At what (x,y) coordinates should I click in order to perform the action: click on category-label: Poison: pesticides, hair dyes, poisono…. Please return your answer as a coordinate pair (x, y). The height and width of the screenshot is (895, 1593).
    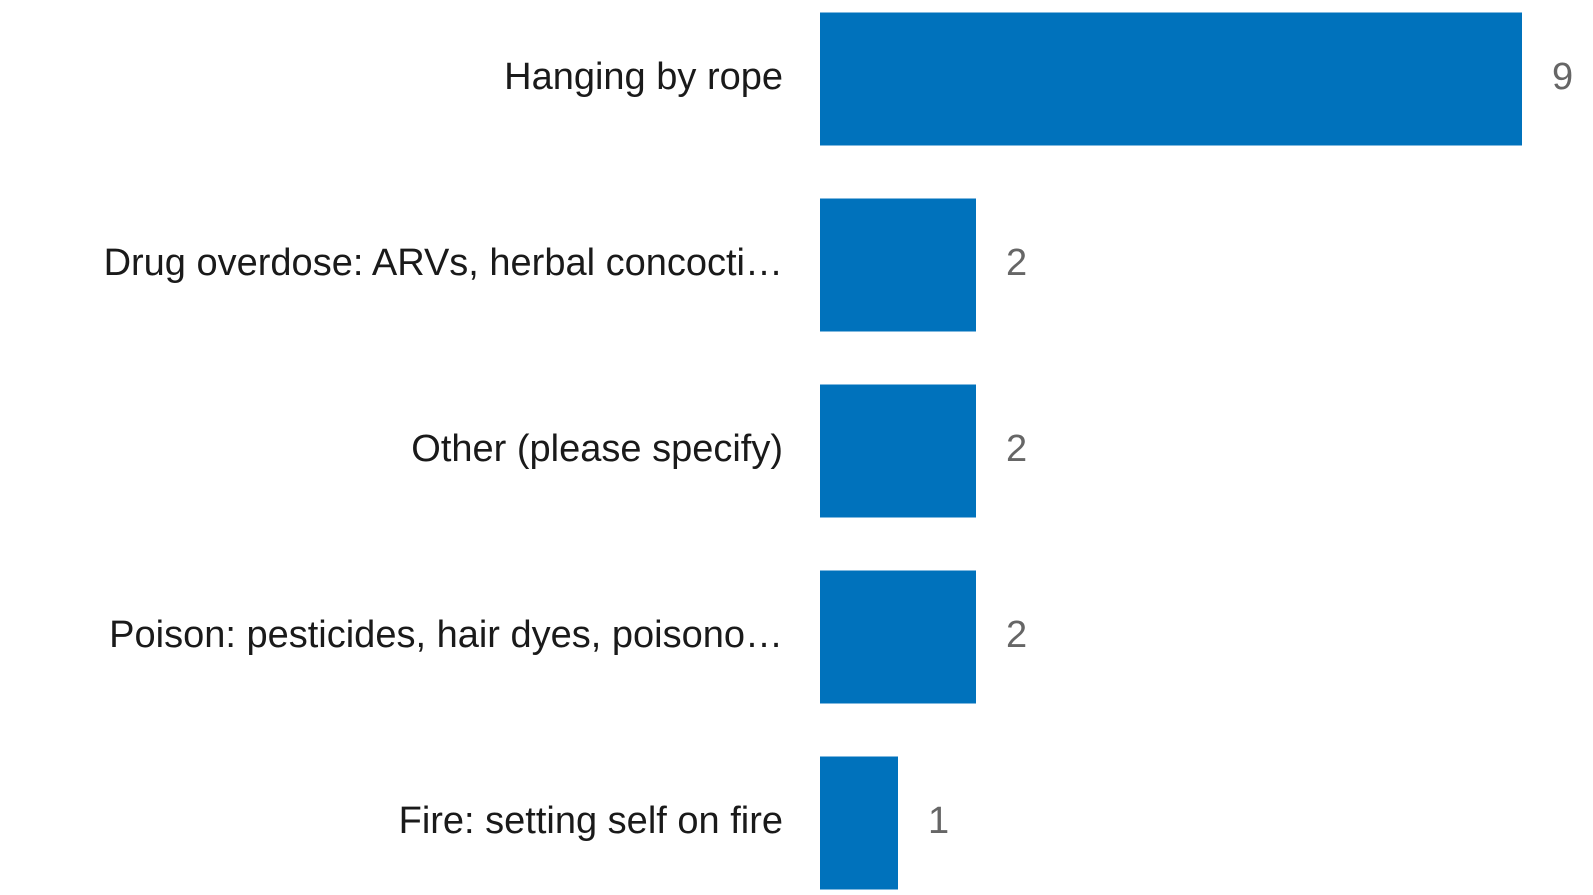
    Looking at the image, I should click on (446, 635).